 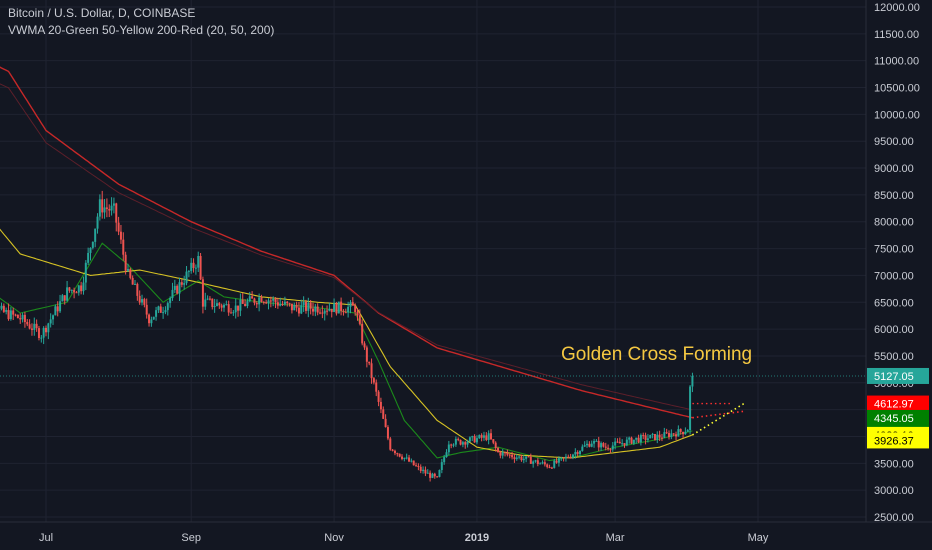 What do you see at coordinates (894, 357) in the screenshot?
I see `price-tick-label: 5500.00` at bounding box center [894, 357].